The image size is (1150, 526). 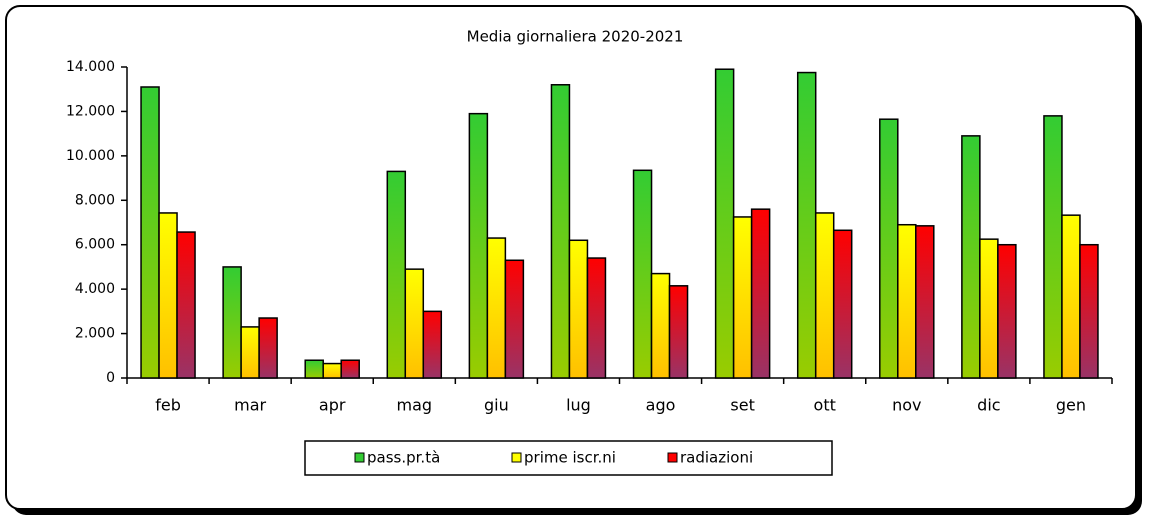 I want to click on chart-title: Media giornaliera 2020-2021, so click(x=575, y=37).